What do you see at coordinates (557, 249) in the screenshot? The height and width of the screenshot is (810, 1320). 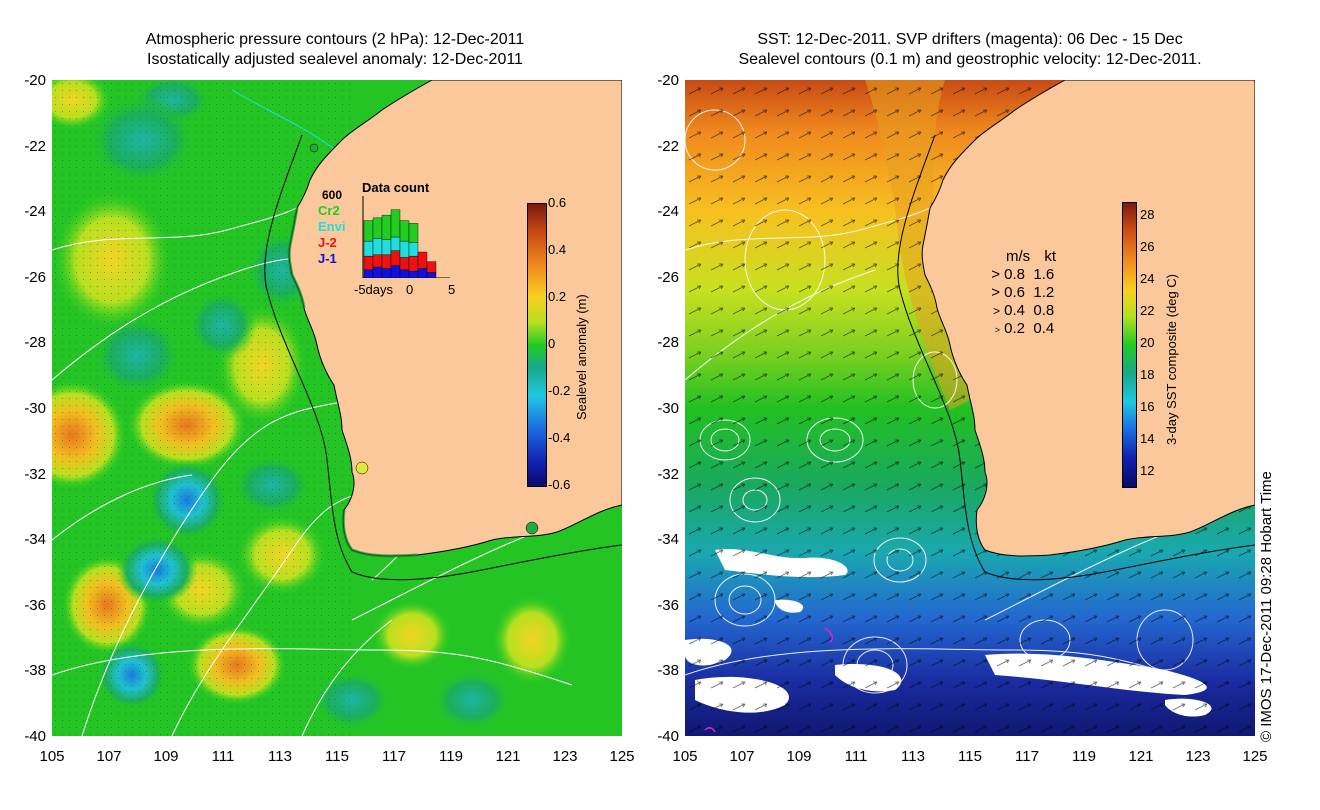 I see `colorbar-tick-label: 0.4` at bounding box center [557, 249].